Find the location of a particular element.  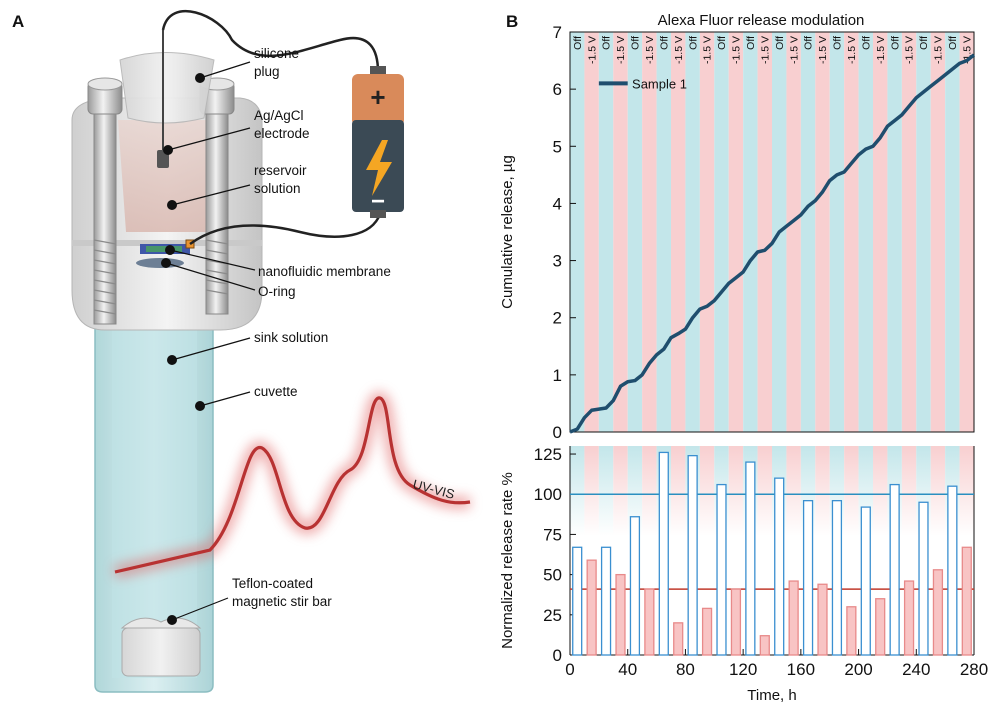

y-tick-label: 7 is located at coordinates (557, 32).